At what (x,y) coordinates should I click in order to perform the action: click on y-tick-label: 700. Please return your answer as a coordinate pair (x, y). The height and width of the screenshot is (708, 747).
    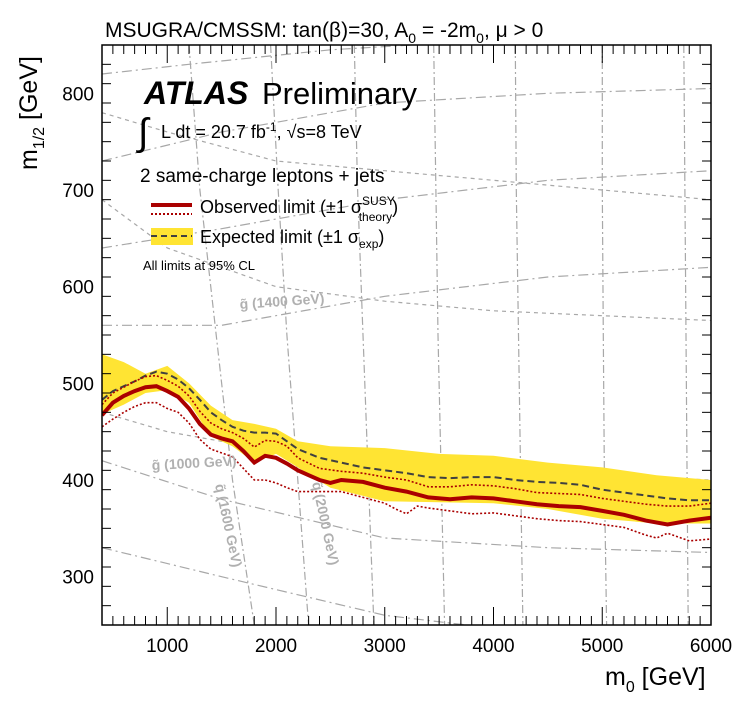
    Looking at the image, I should click on (78, 191).